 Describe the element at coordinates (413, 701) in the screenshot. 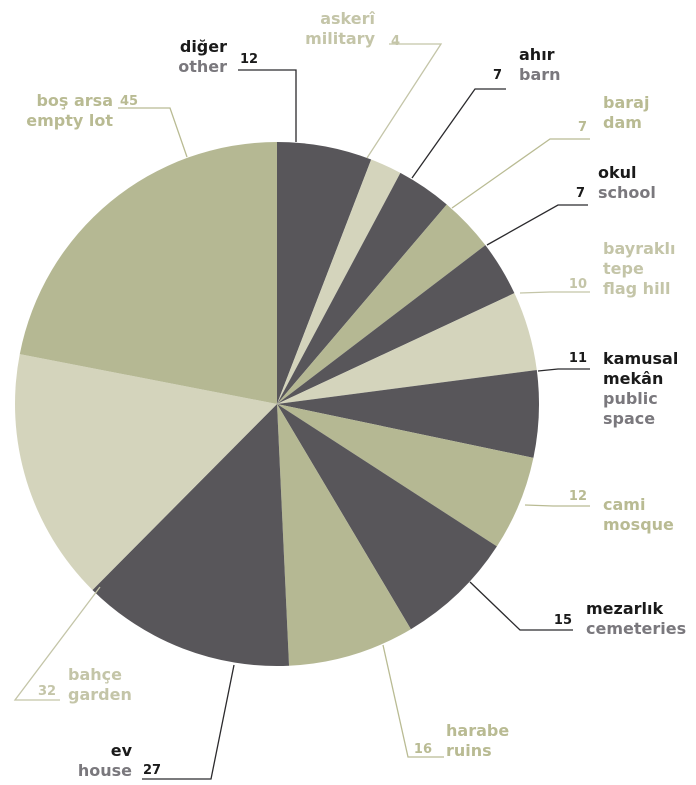

I see `leader-line-ruins` at that location.